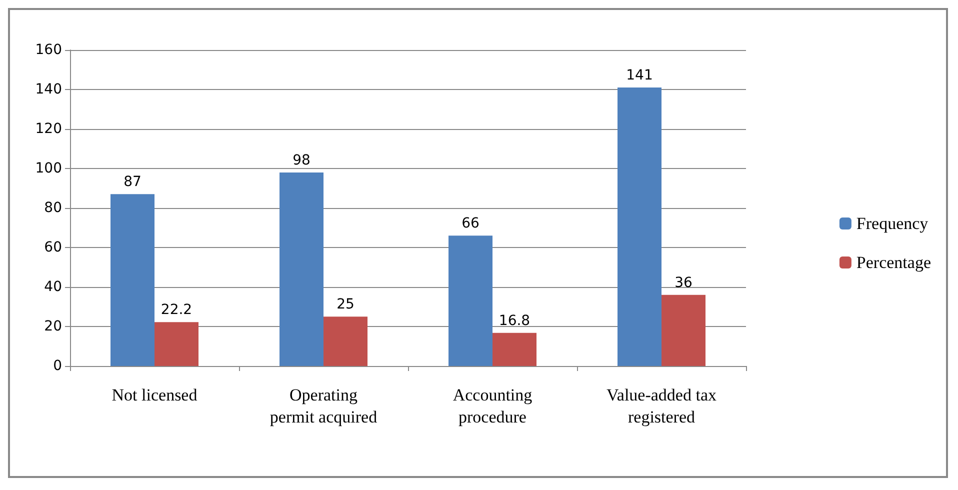 Image resolution: width=958 pixels, height=490 pixels. I want to click on y-tick-label: 140, so click(48, 90).